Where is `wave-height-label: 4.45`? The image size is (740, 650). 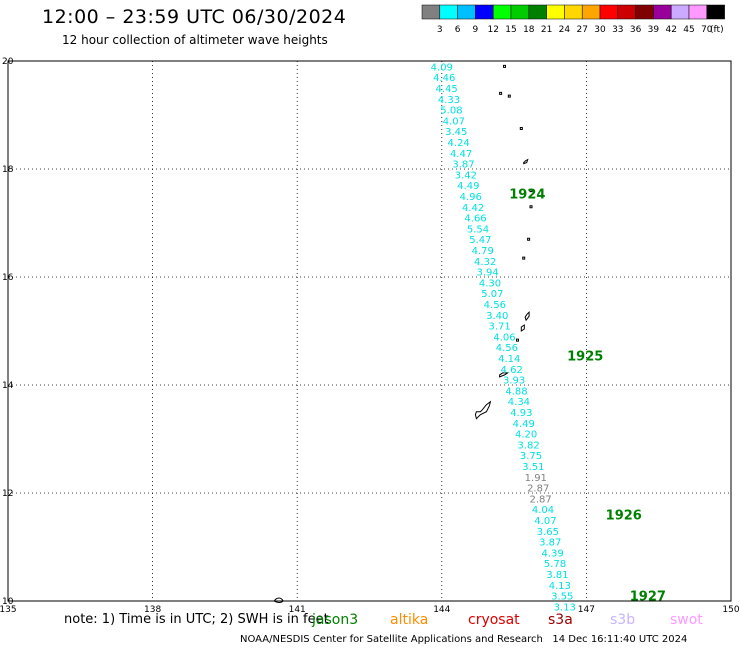 wave-height-label: 4.45 is located at coordinates (446, 89).